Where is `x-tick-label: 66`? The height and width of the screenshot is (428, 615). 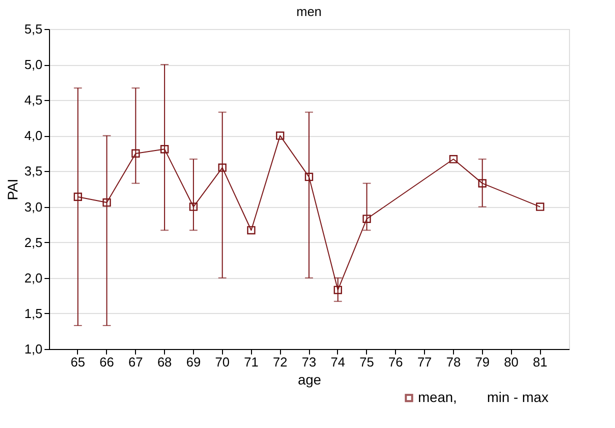
x-tick-label: 66 is located at coordinates (107, 362).